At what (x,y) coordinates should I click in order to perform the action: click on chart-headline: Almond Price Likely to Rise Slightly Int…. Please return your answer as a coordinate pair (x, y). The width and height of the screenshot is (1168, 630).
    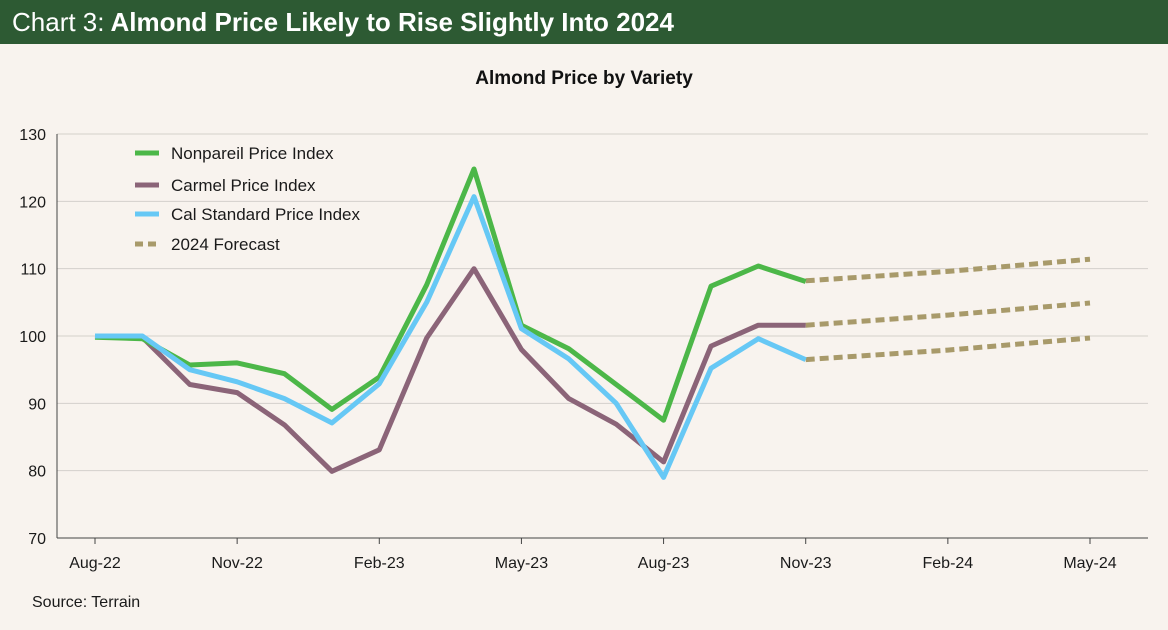
    Looking at the image, I should click on (392, 21).